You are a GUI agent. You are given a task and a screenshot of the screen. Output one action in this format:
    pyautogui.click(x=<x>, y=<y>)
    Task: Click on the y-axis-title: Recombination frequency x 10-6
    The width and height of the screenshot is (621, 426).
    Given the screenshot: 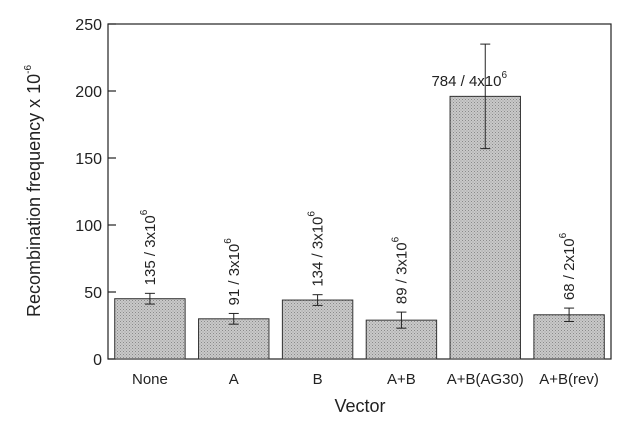 What is the action you would take?
    pyautogui.click(x=33, y=191)
    